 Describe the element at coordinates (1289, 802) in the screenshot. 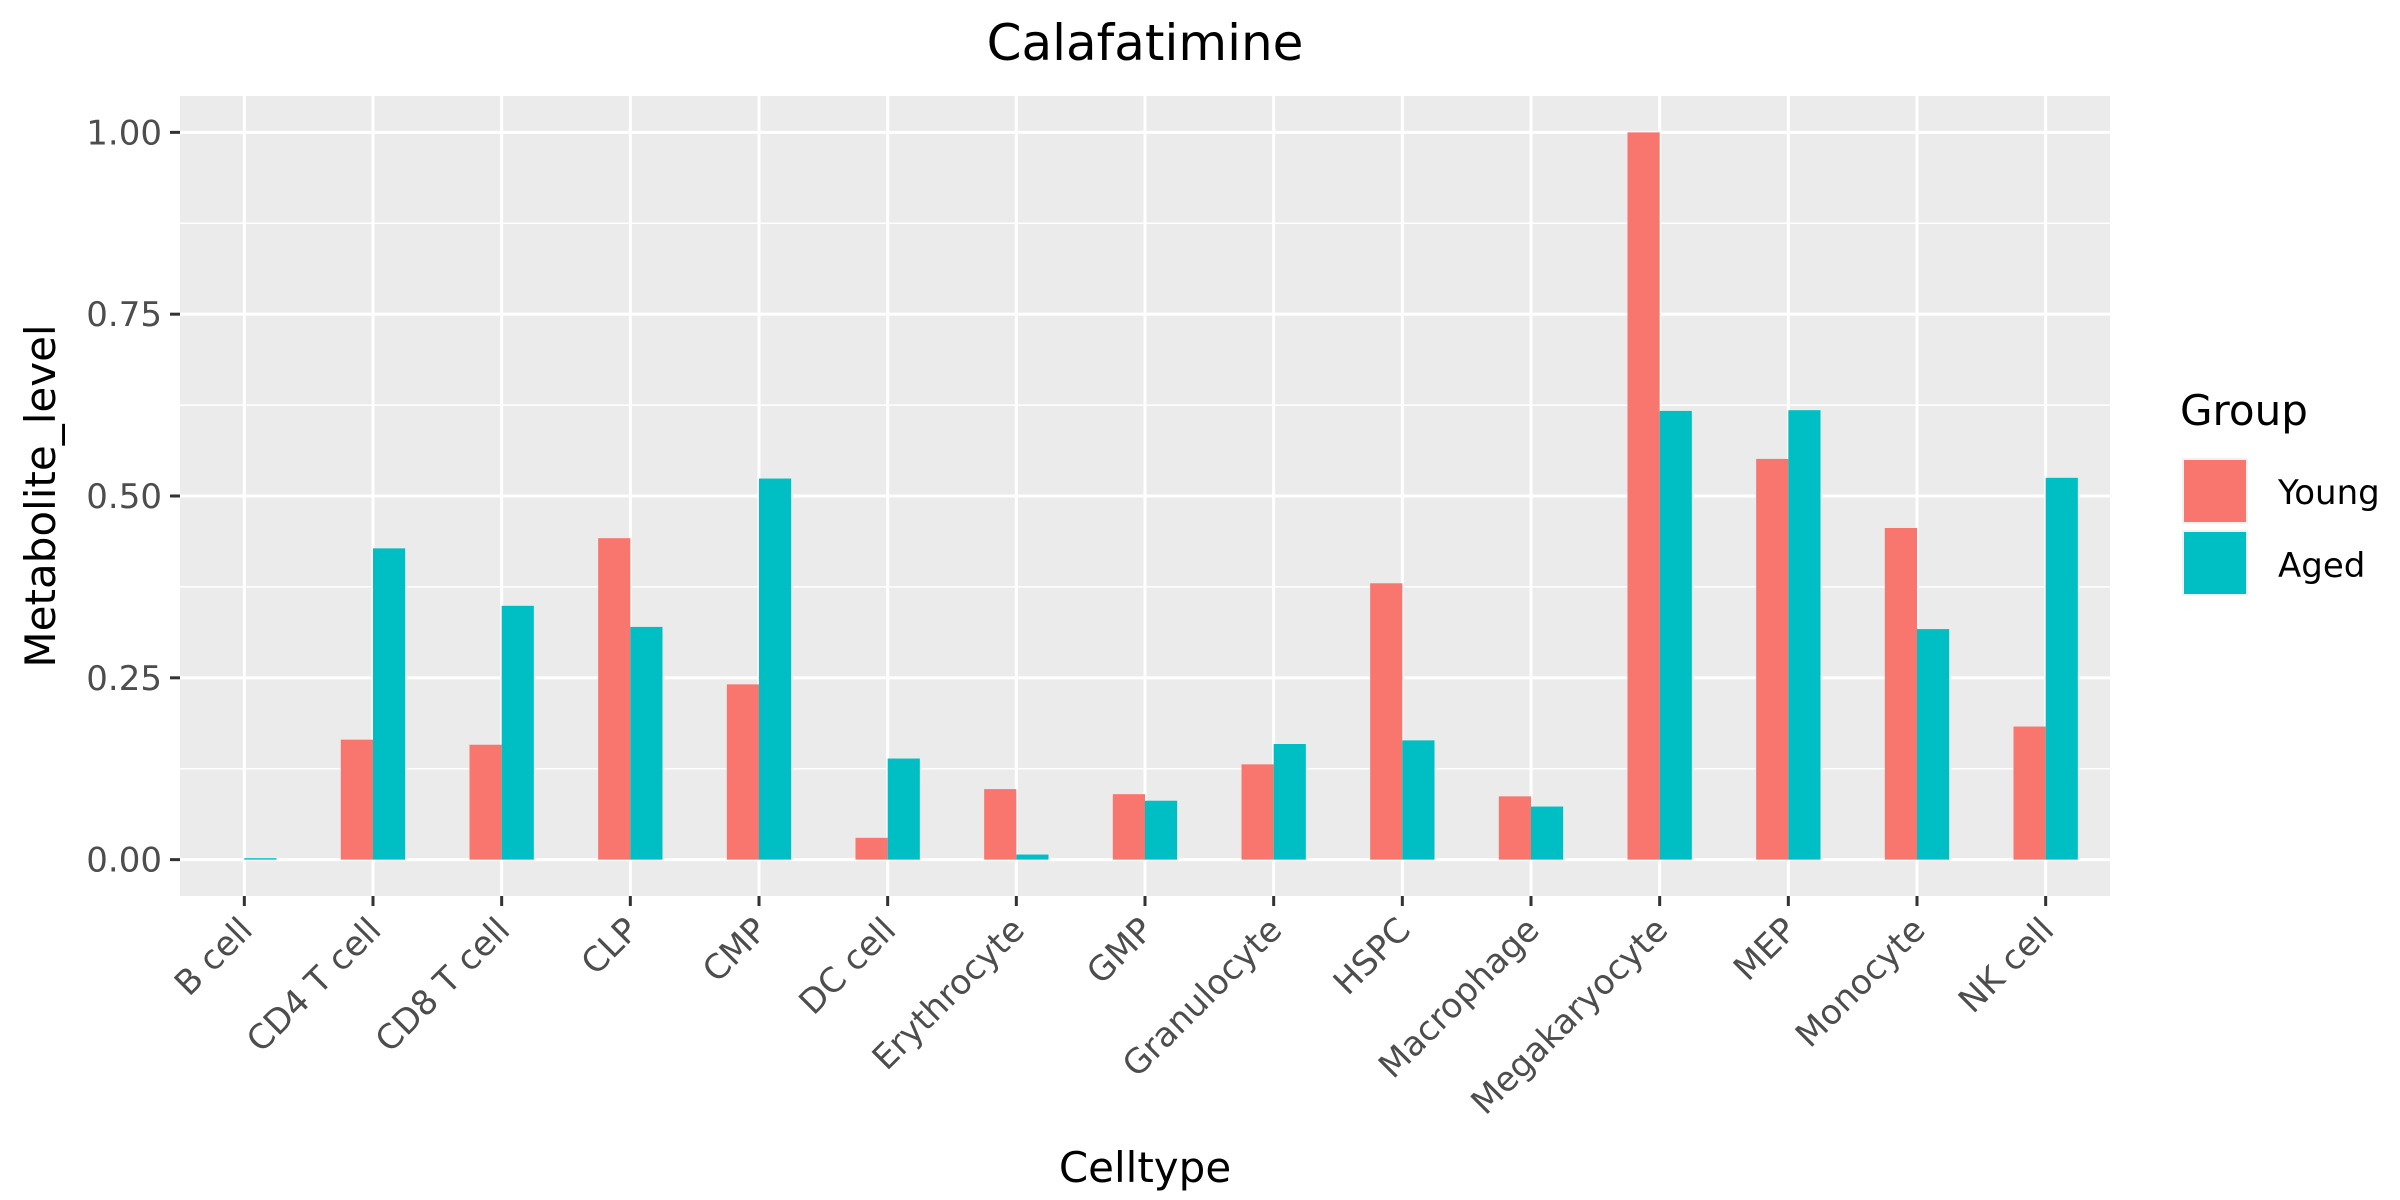

I see `bar-aged-granulocyte` at that location.